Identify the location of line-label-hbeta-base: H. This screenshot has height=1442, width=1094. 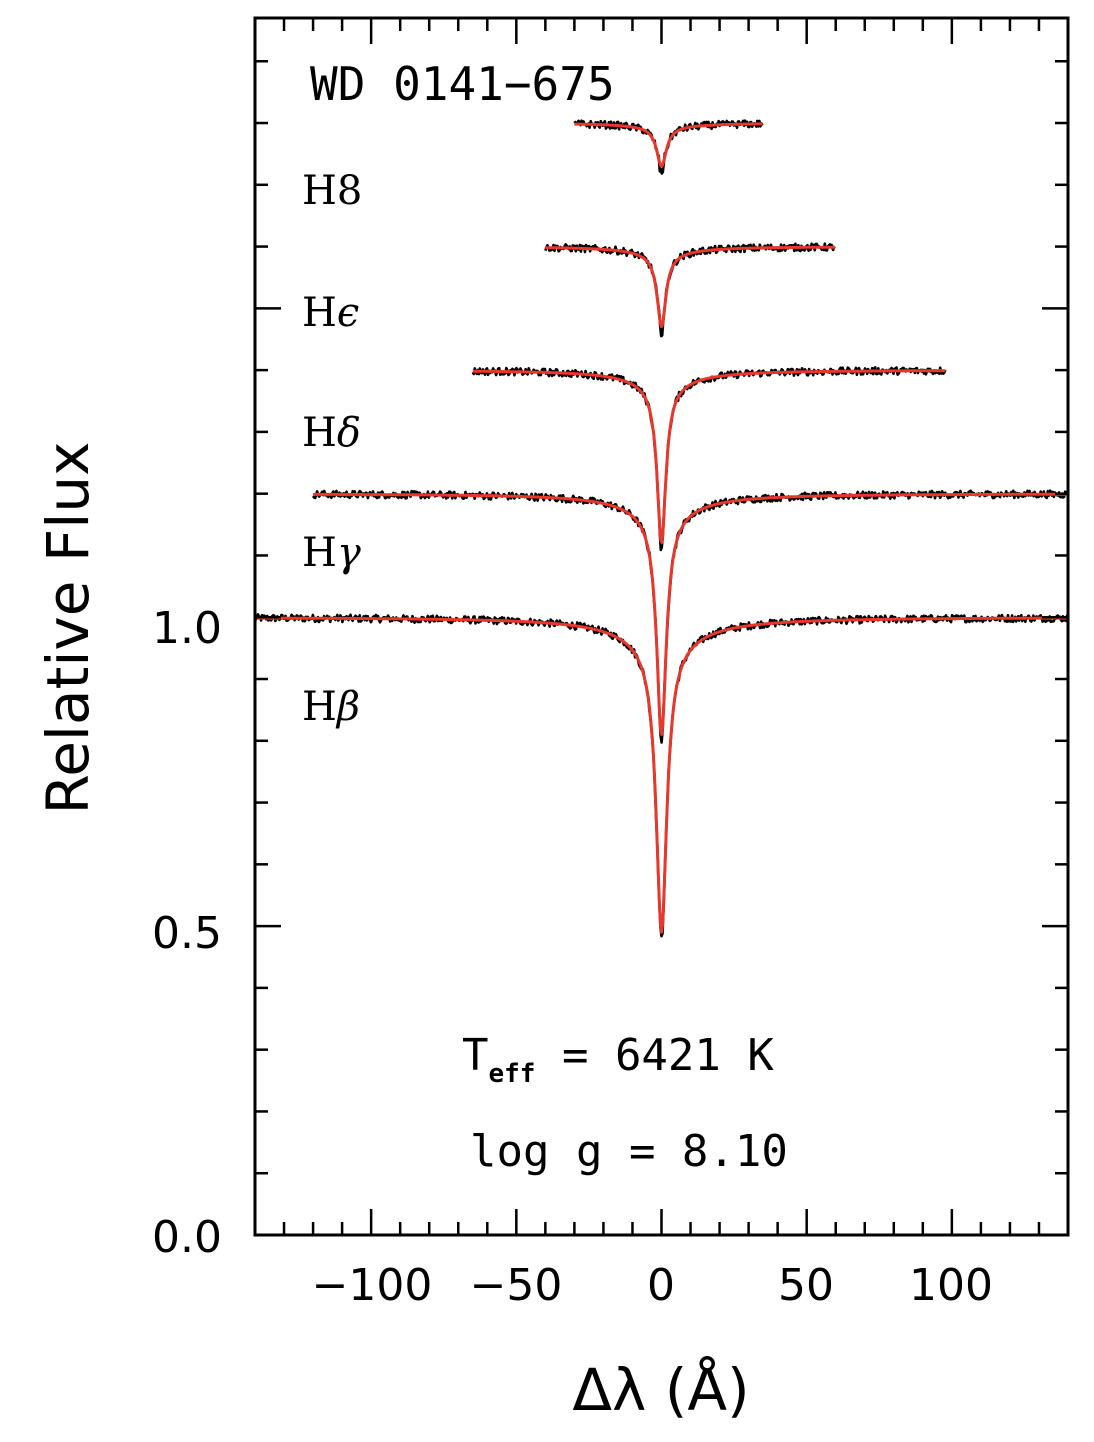
(319, 707).